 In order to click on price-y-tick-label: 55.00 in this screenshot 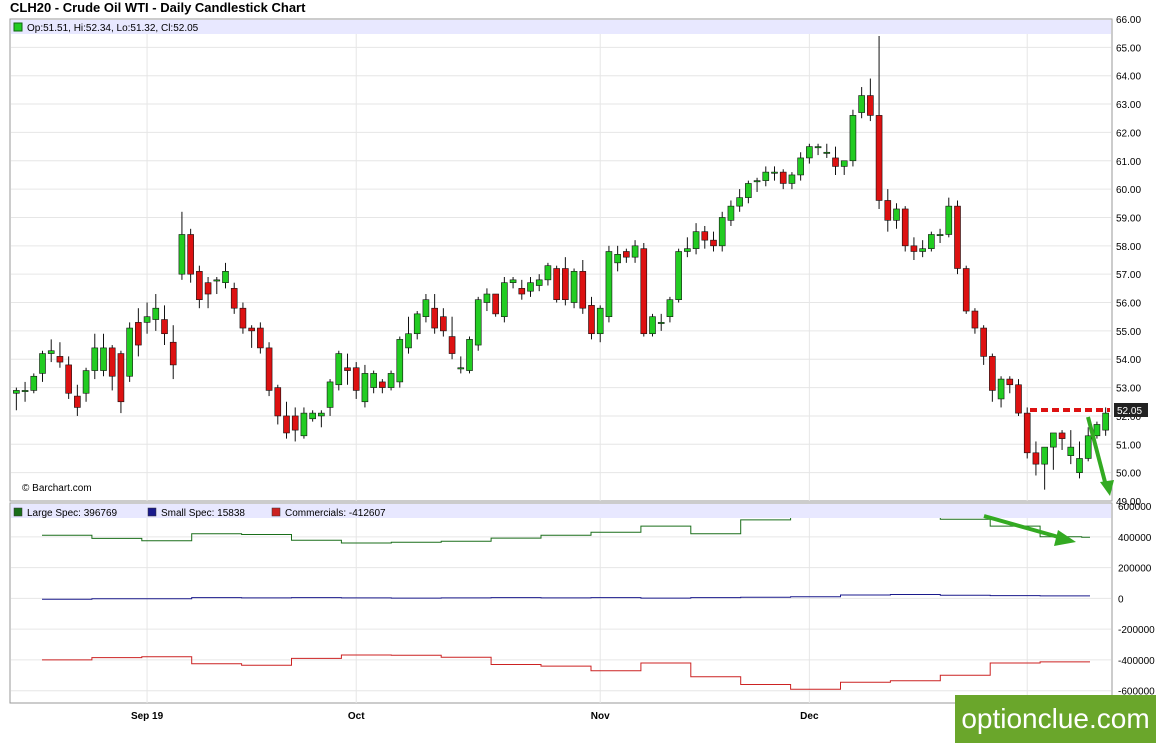, I will do `click(1128, 332)`.